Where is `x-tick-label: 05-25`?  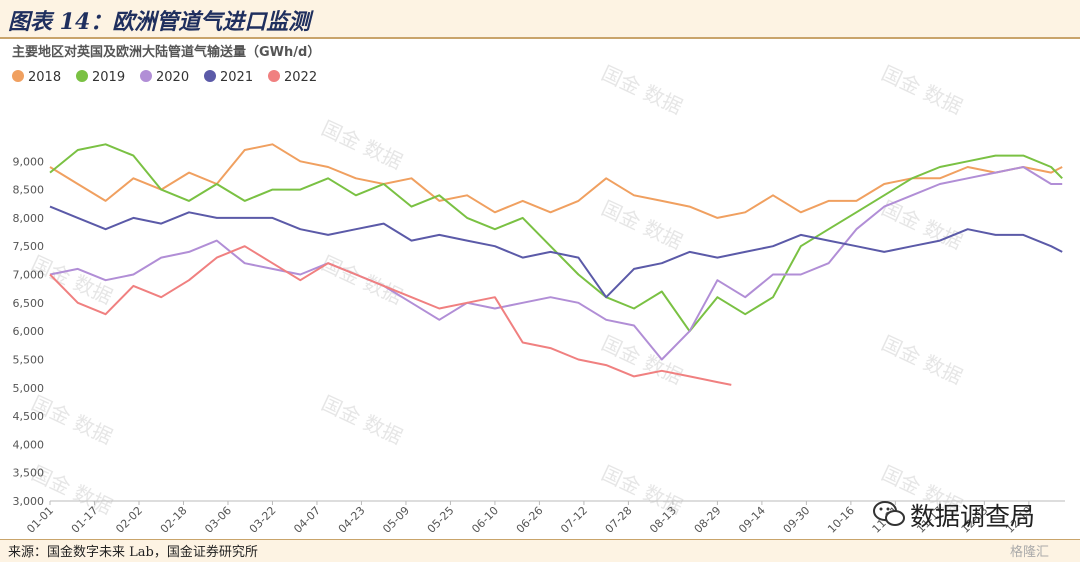 x-tick-label: 05-25 is located at coordinates (441, 520).